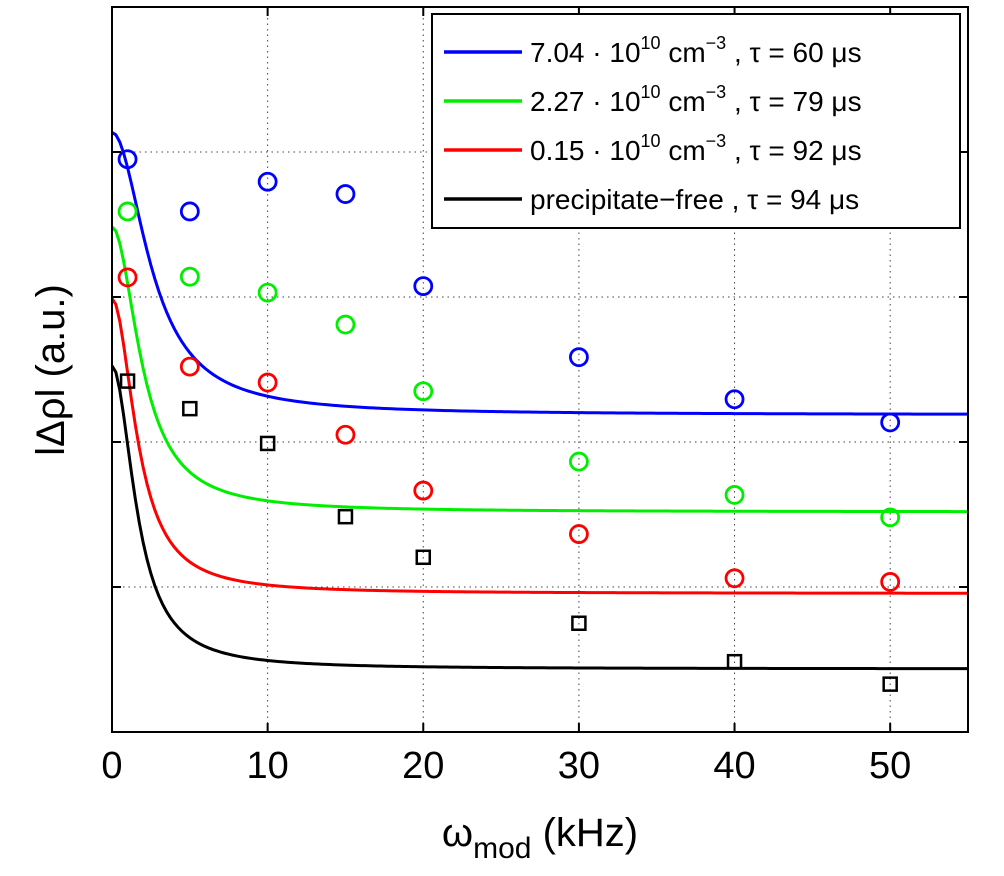 The height and width of the screenshot is (876, 1004). Describe the element at coordinates (423, 766) in the screenshot. I see `x-tick-label-20: 20` at that location.